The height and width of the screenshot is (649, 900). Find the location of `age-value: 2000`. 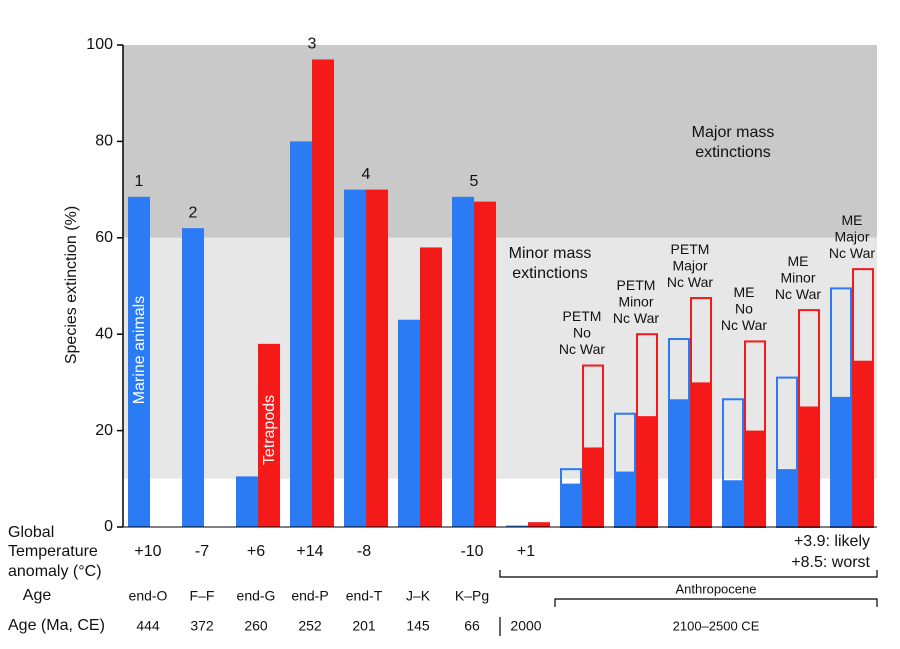

age-value: 2000 is located at coordinates (525, 626).